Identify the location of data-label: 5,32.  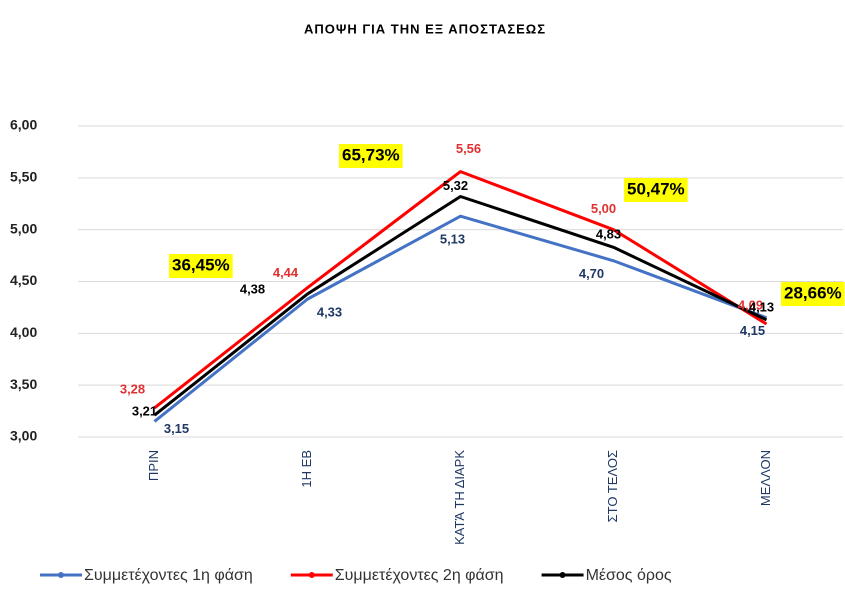
(455, 185).